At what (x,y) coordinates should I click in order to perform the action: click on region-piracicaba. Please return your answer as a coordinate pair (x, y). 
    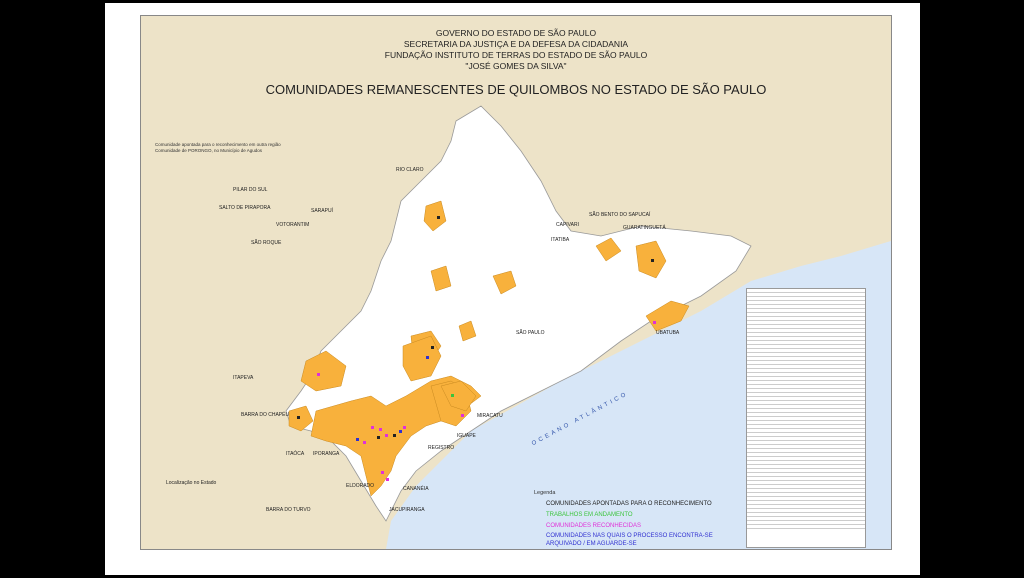
    Looking at the image, I should click on (441, 278).